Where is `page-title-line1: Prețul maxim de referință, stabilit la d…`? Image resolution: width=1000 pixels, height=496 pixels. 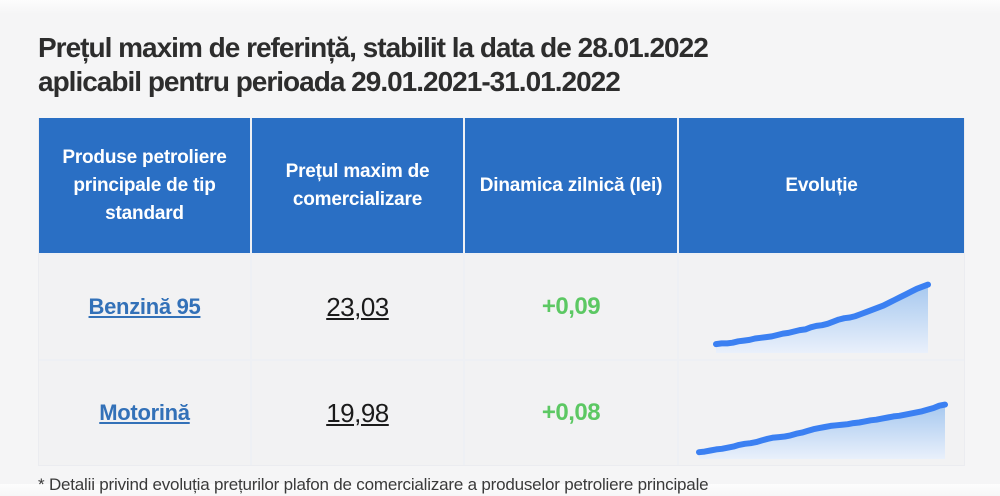 page-title-line1: Prețul maxim de referință, stabilit la d… is located at coordinates (373, 47).